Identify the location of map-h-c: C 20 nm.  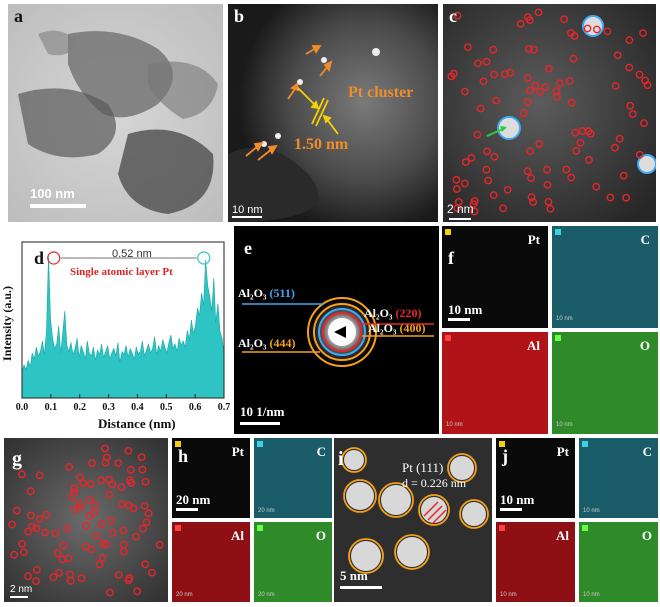
(293, 478).